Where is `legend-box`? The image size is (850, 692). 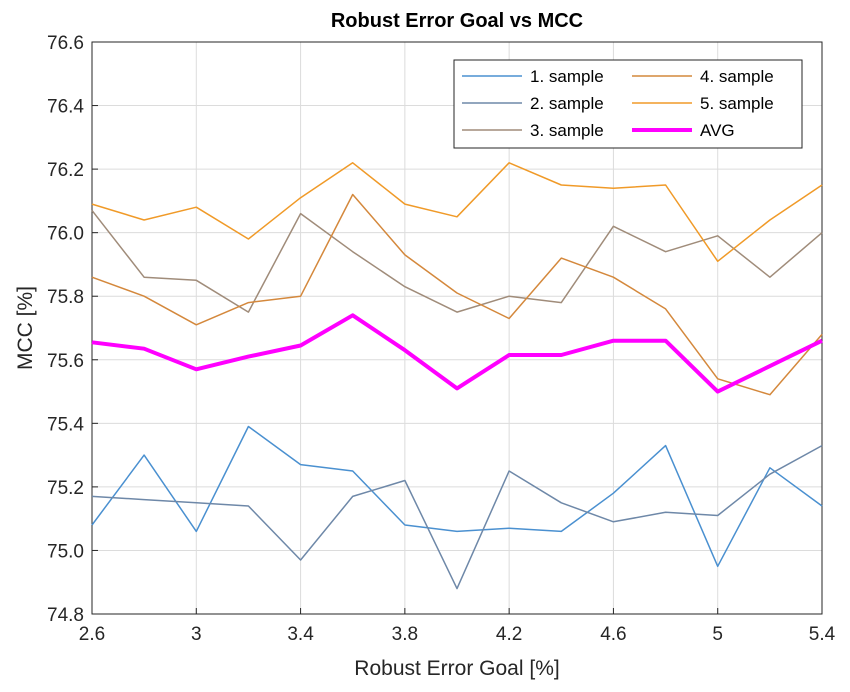
legend-box is located at coordinates (628, 104).